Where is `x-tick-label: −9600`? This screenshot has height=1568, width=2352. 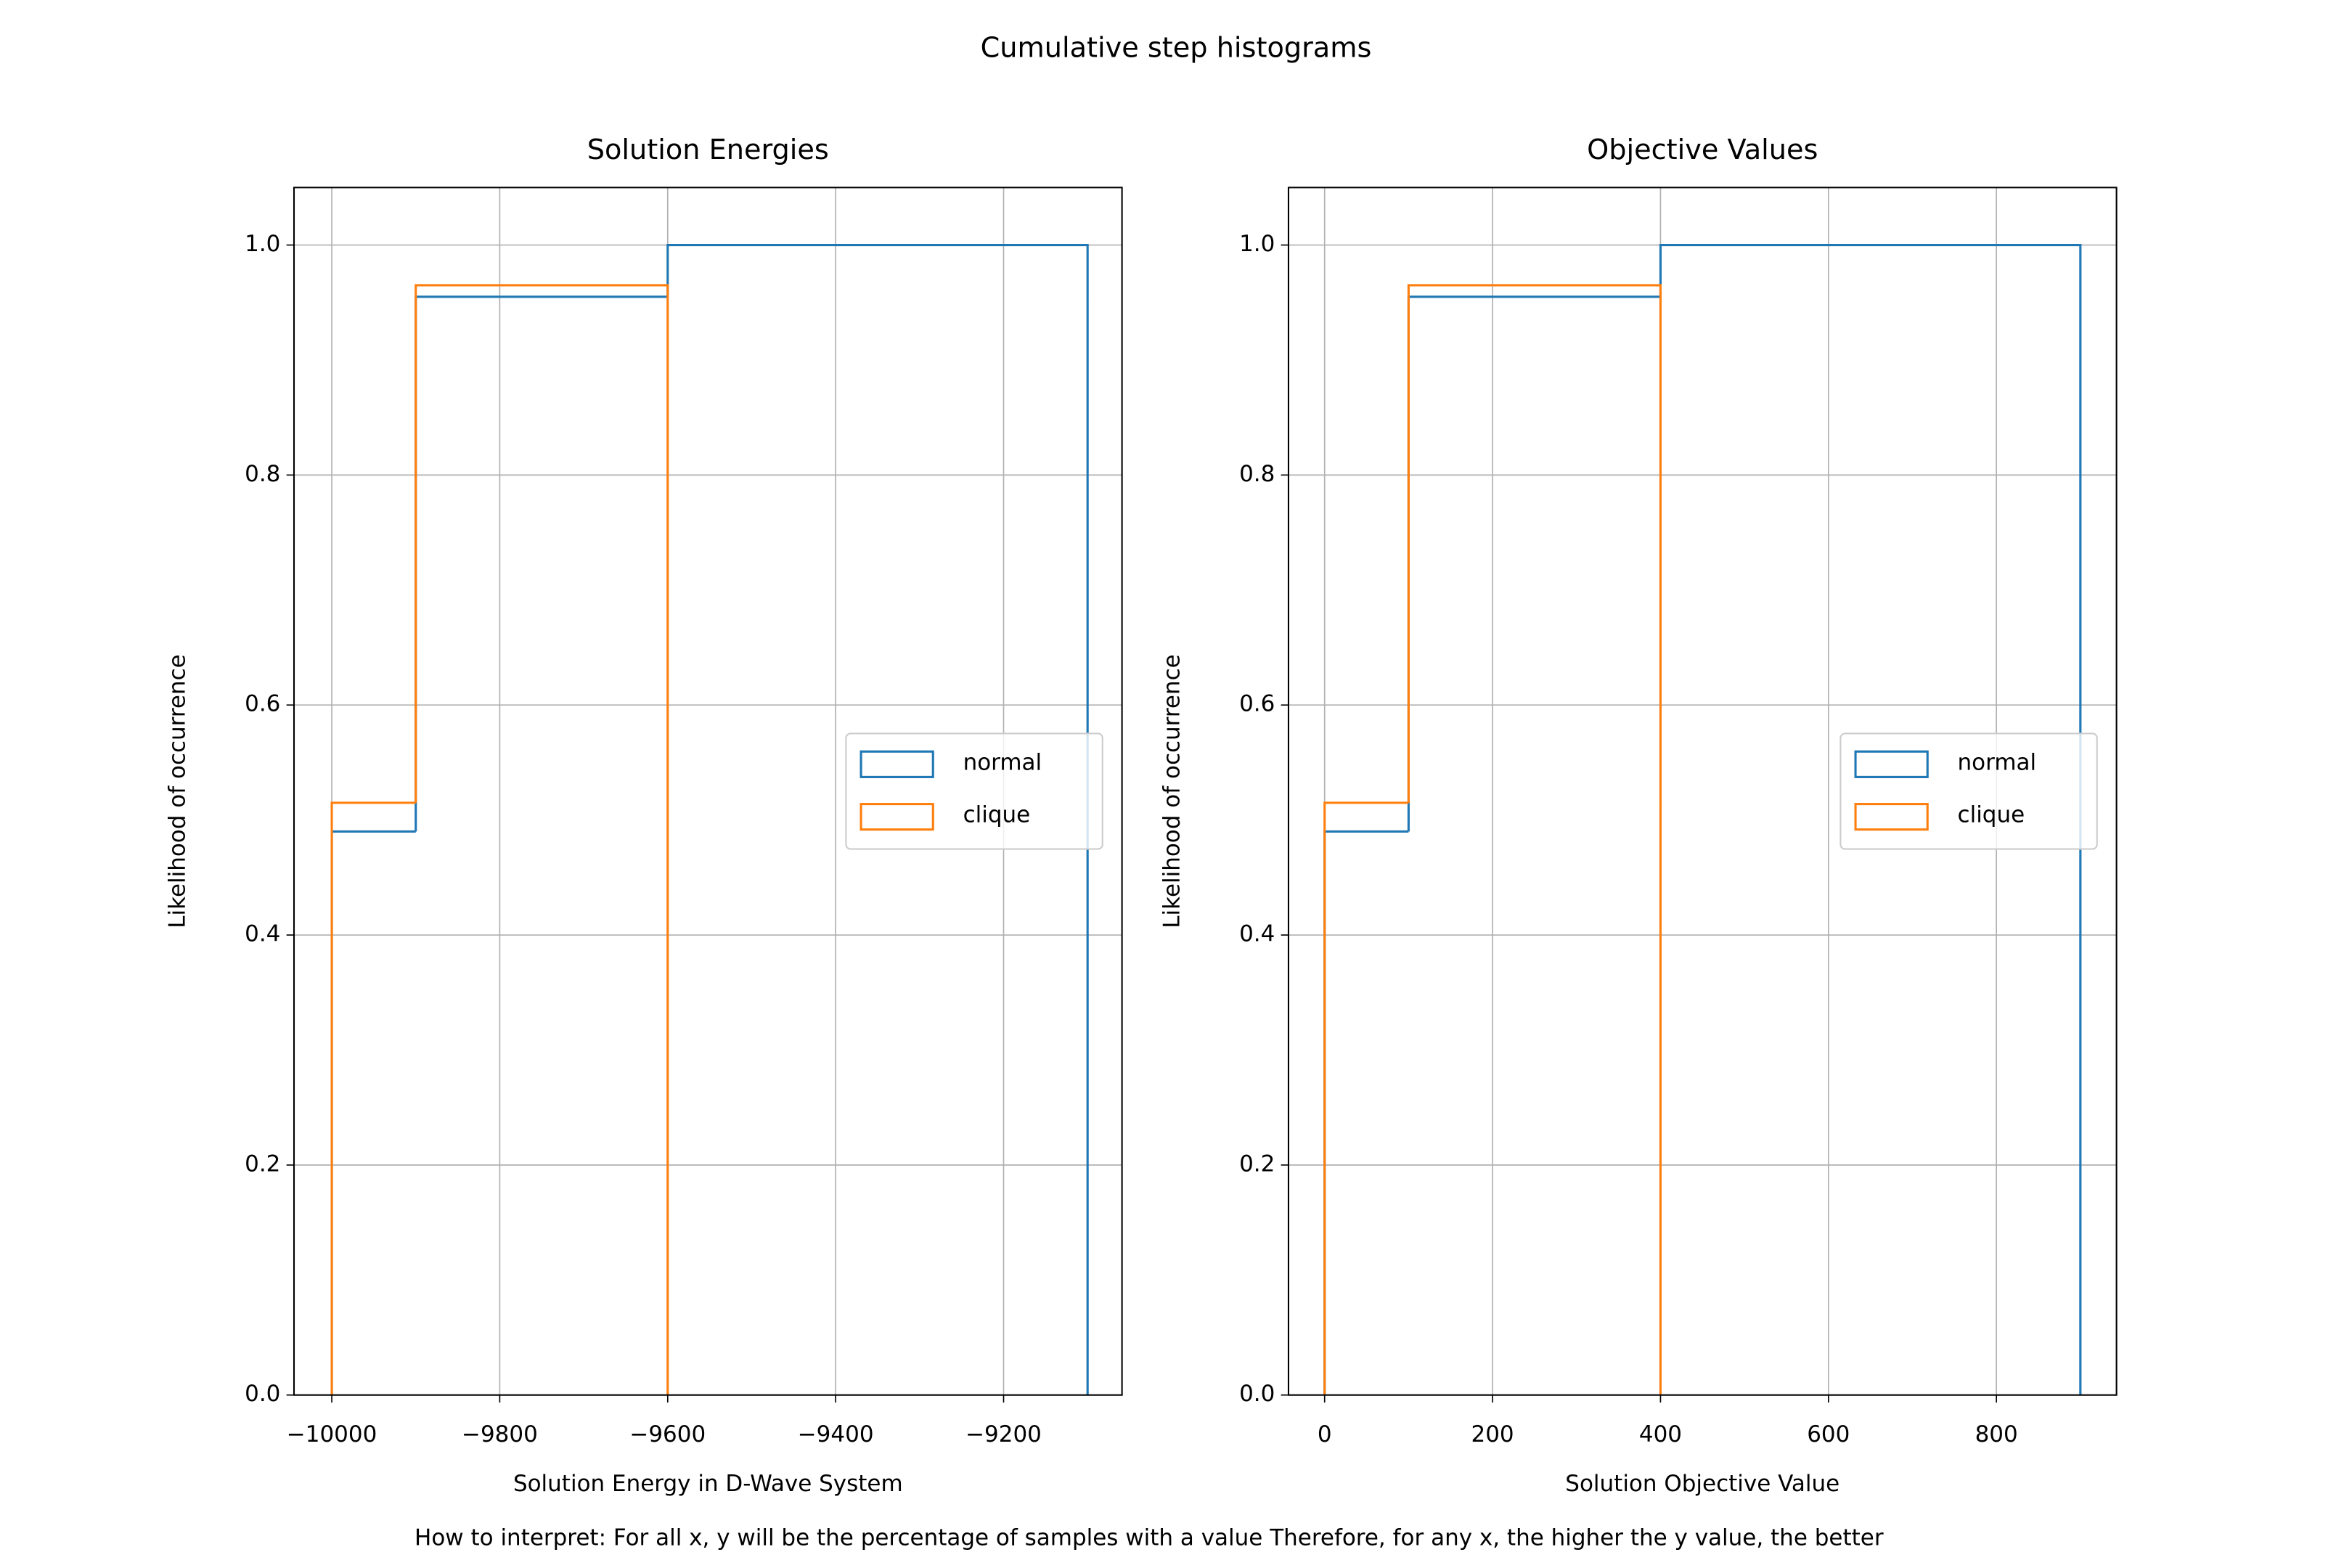
x-tick-label: −9600 is located at coordinates (668, 1434).